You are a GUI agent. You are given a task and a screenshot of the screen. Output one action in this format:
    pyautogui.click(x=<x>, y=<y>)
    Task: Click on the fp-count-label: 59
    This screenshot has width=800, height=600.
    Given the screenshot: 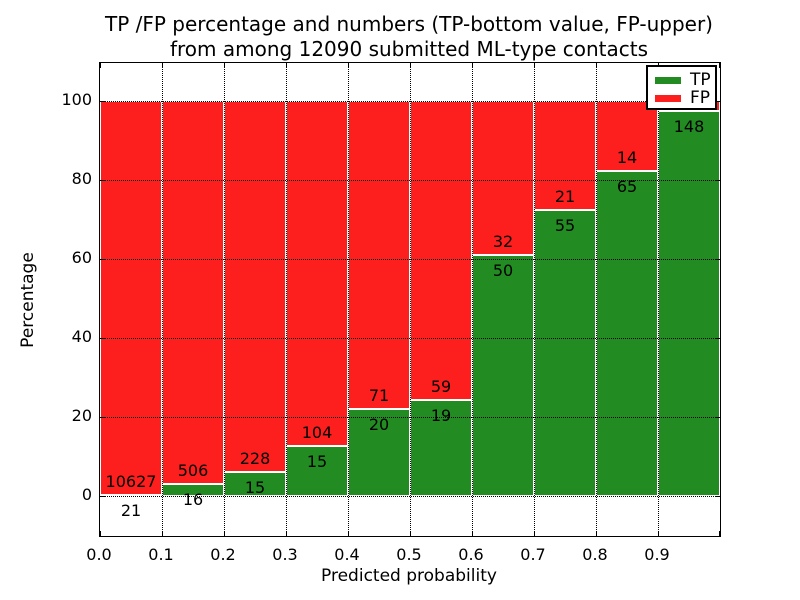 What is the action you would take?
    pyautogui.click(x=441, y=386)
    